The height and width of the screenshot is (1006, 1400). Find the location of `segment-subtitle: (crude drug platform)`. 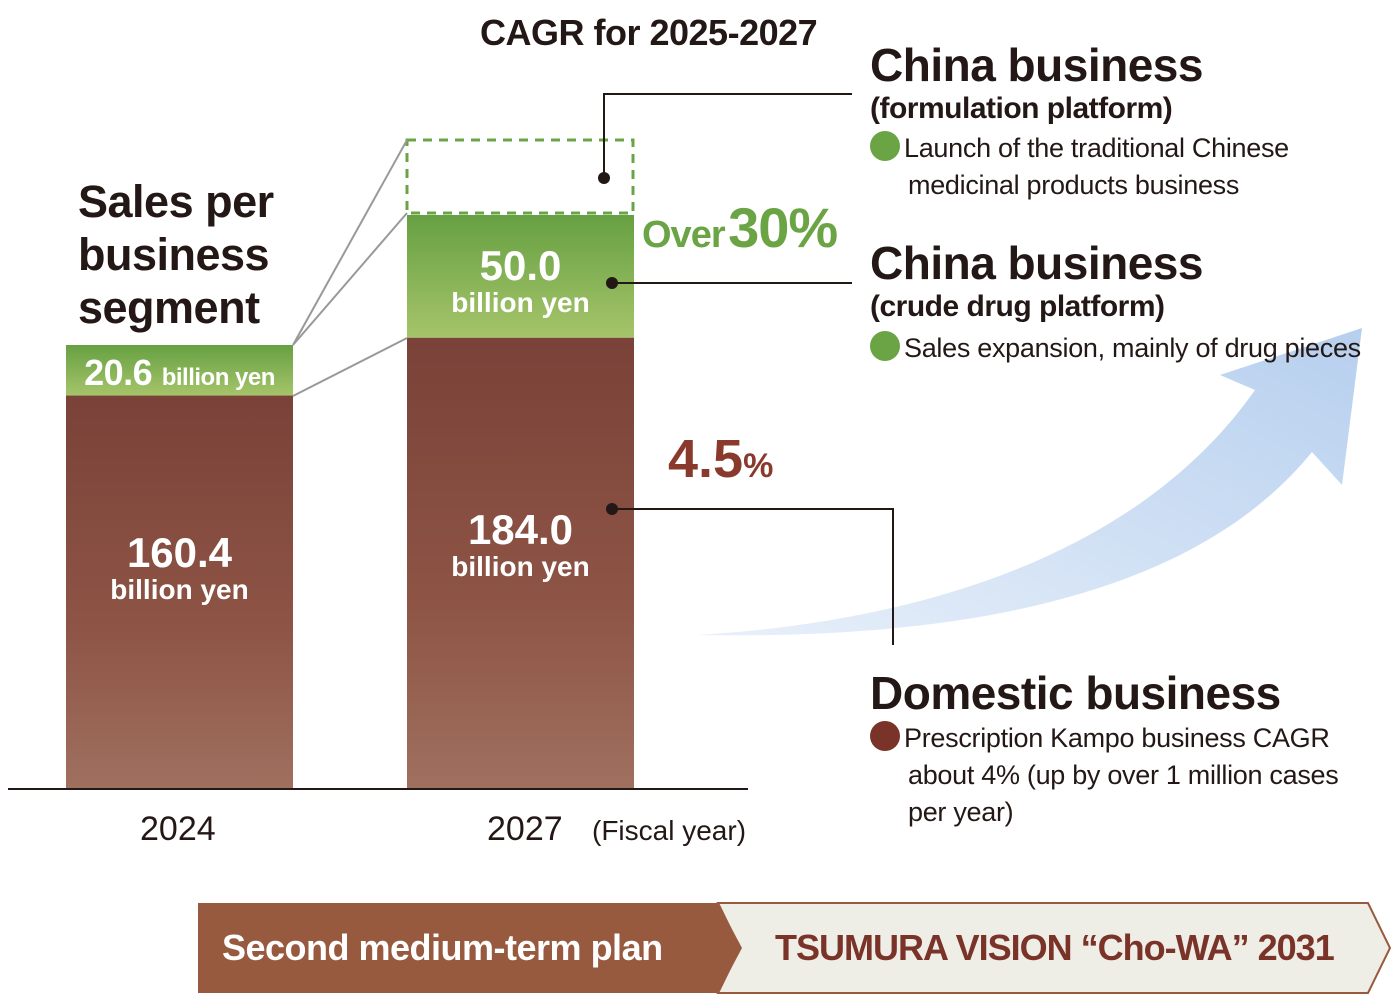

segment-subtitle: (crude drug platform) is located at coordinates (1017, 306).